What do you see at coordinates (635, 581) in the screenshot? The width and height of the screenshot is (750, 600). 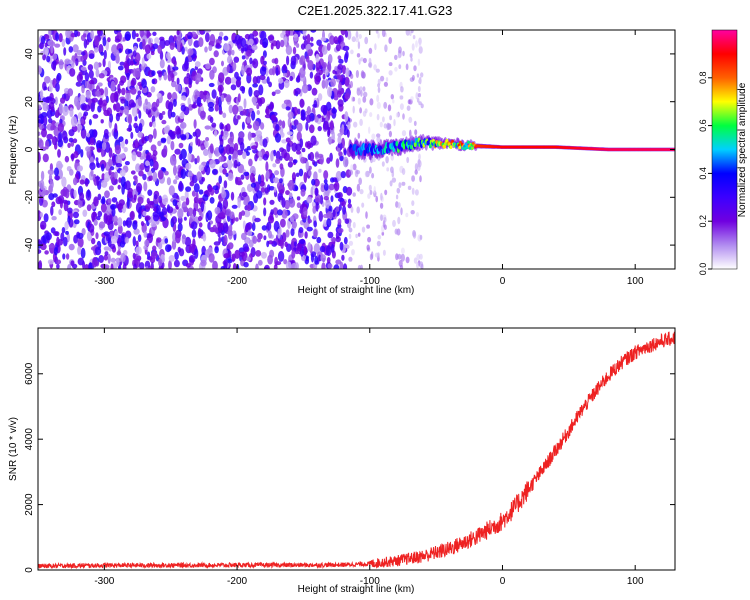 I see `x-tick-label: 100` at bounding box center [635, 581].